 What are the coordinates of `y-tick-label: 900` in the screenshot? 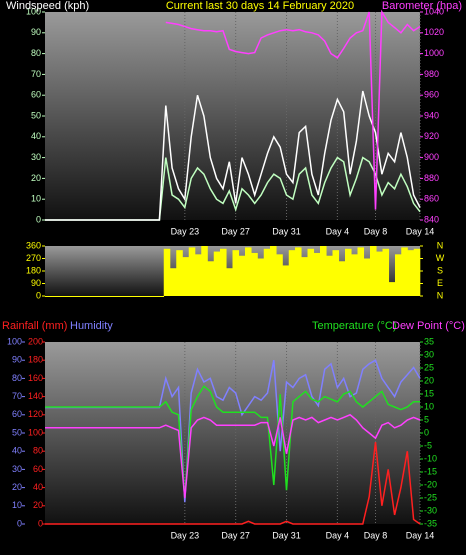 It's located at (431, 157).